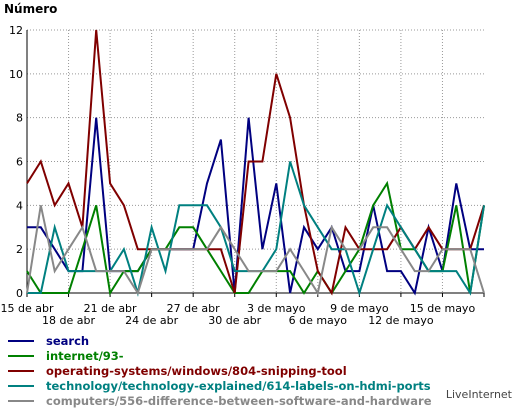 Image resolution: width=520 pixels, height=409 pixels. I want to click on y-tick-label: 2, so click(19, 249).